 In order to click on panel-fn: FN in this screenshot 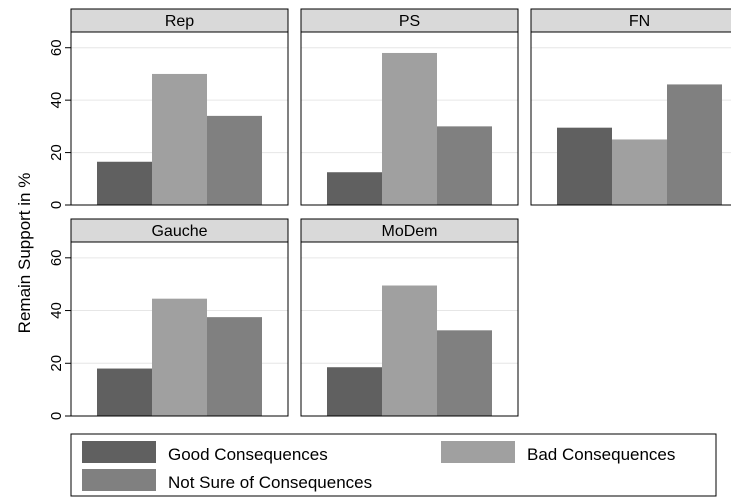, I will do `click(630, 107)`.